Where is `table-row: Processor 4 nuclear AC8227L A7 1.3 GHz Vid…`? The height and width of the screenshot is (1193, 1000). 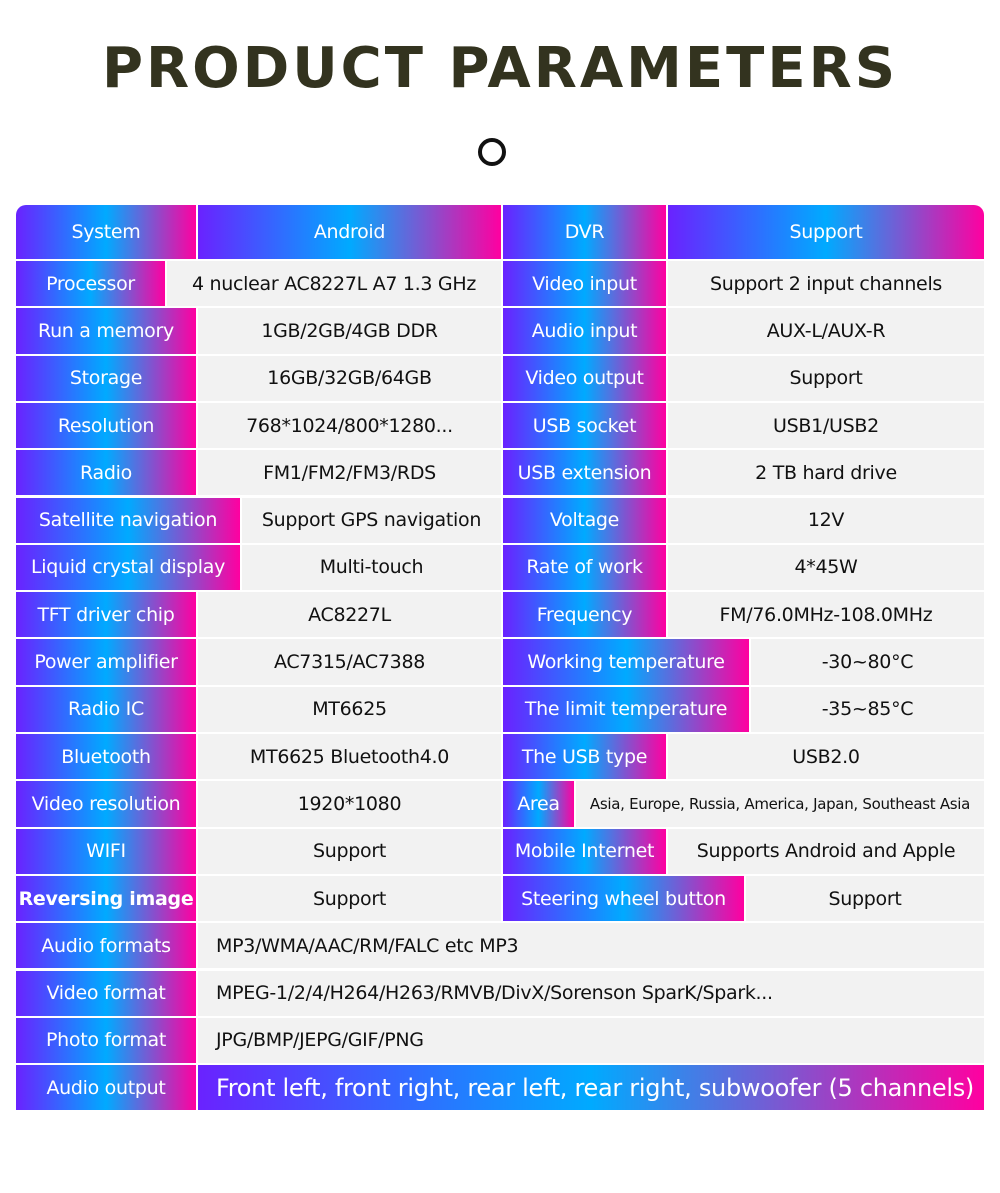 table-row: Processor 4 nuclear AC8227L A7 1.3 GHz Vid… is located at coordinates (500, 284).